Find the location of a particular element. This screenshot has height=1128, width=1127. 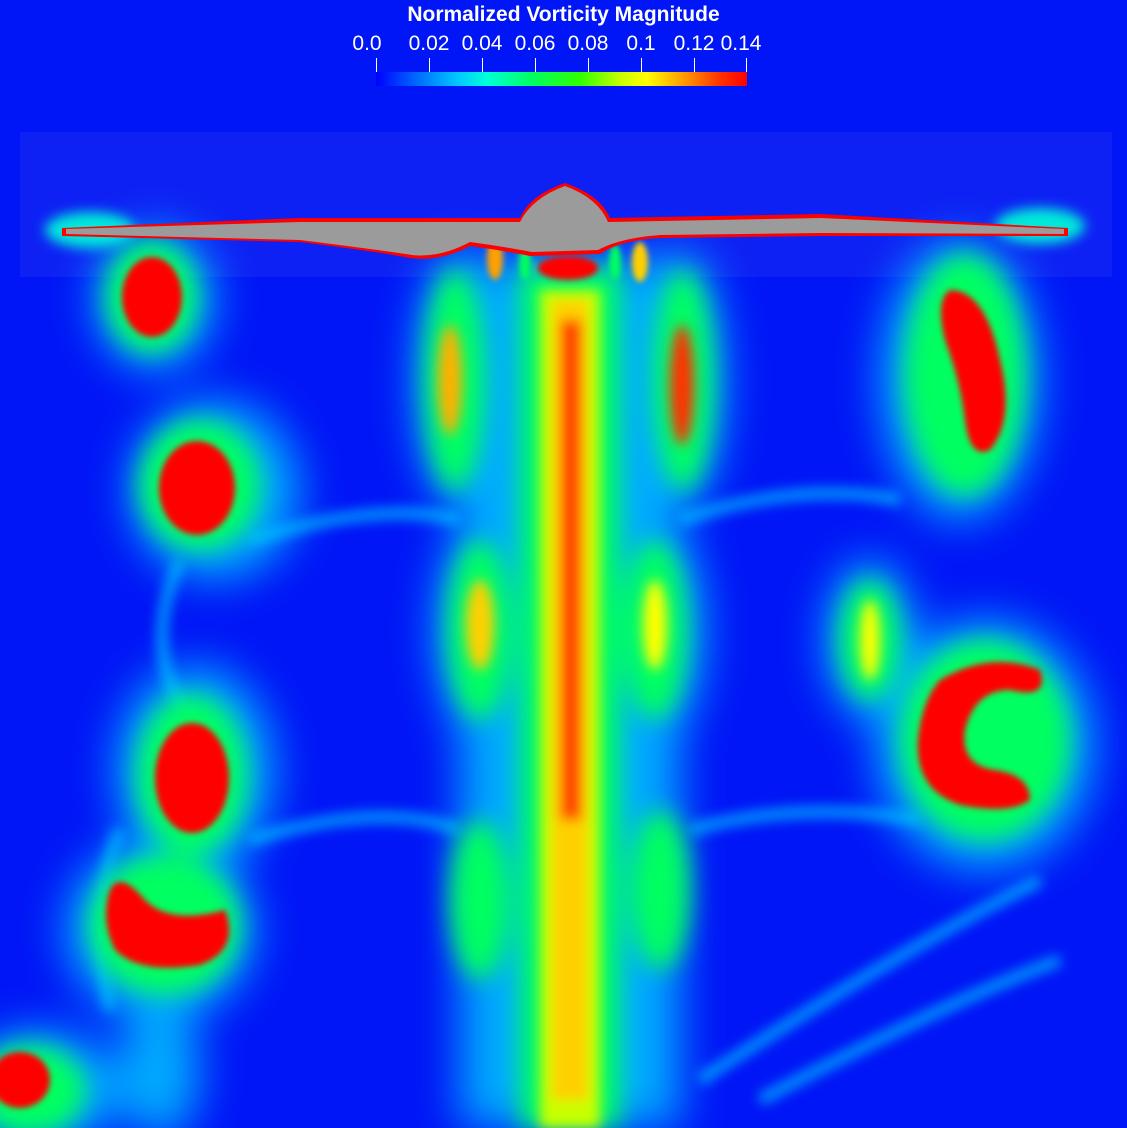

legend-title: Normalized Vorticity Magnitude is located at coordinates (563, 14).